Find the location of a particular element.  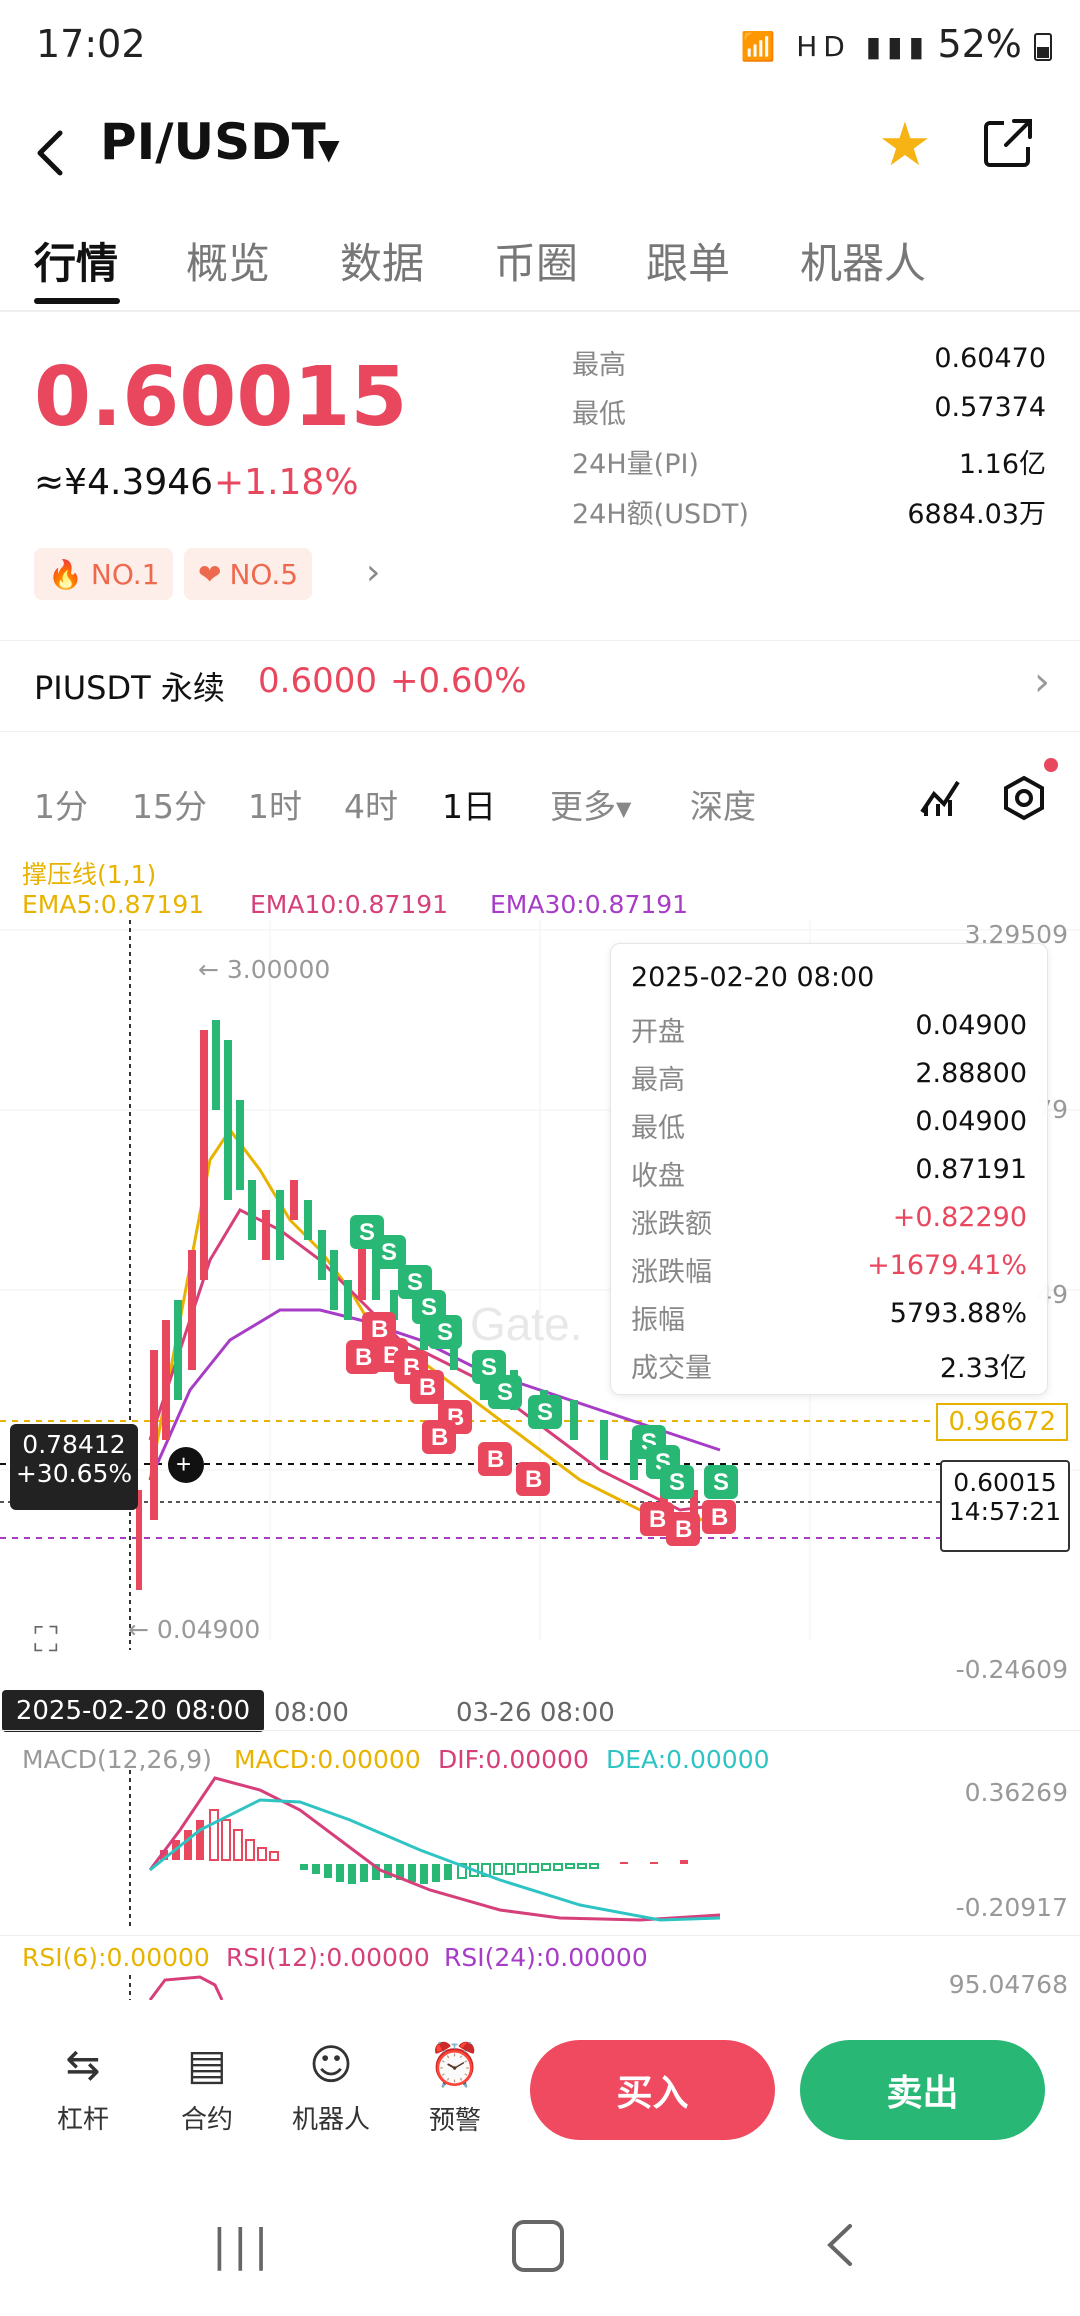

back-arrow-icon is located at coordinates (50, 153).